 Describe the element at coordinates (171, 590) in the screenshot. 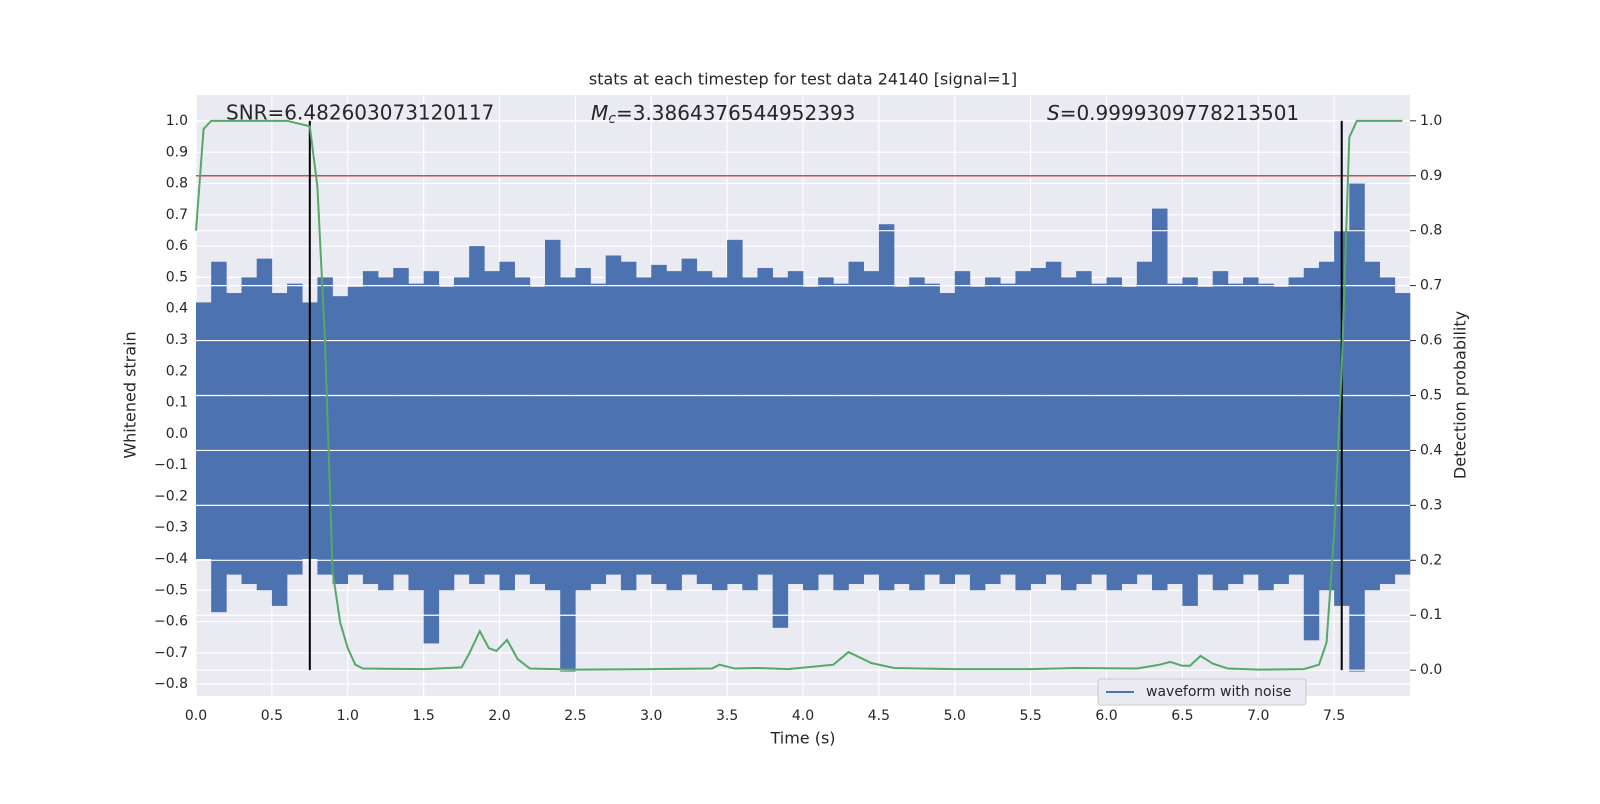

I see `y-tick-label: −0.5` at that location.